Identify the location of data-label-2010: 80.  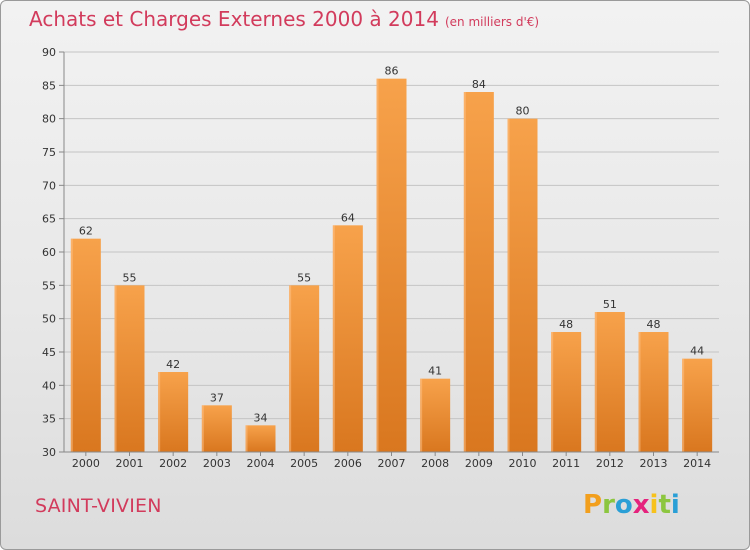
(523, 111).